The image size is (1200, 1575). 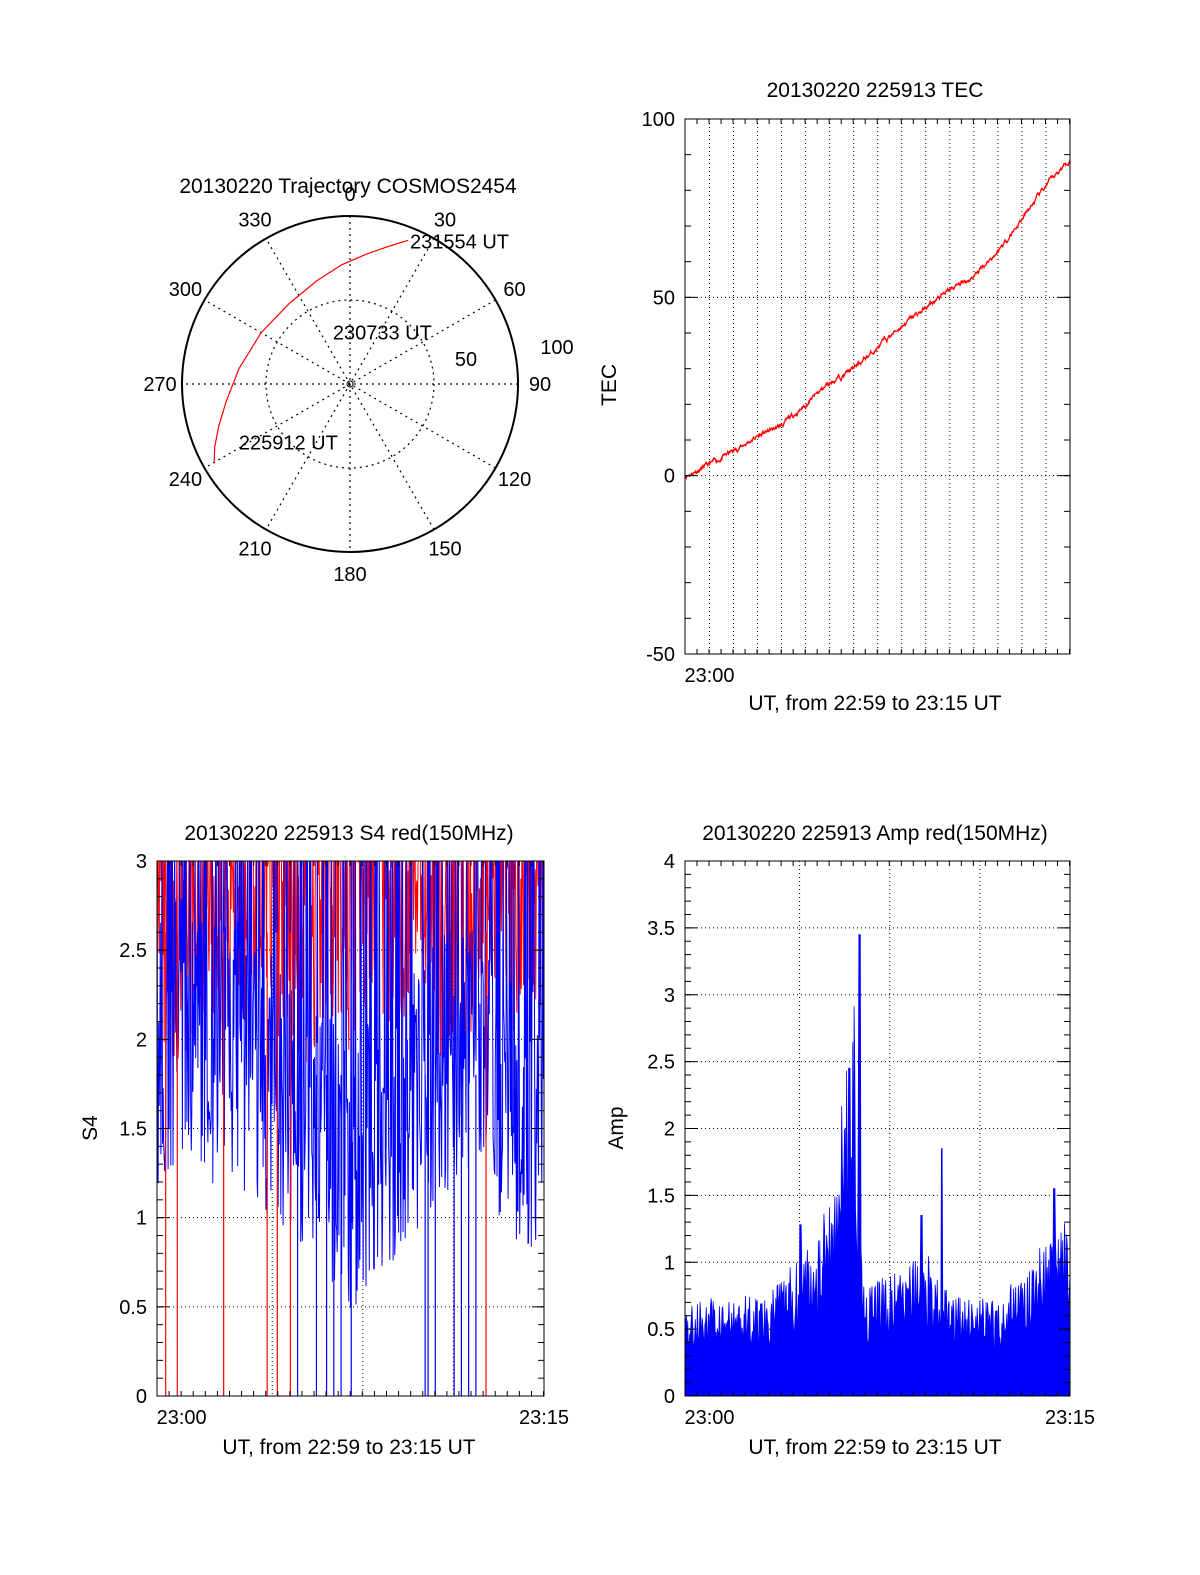 What do you see at coordinates (459, 242) in the screenshot?
I see `polar-time-annotation: 231554 UT` at bounding box center [459, 242].